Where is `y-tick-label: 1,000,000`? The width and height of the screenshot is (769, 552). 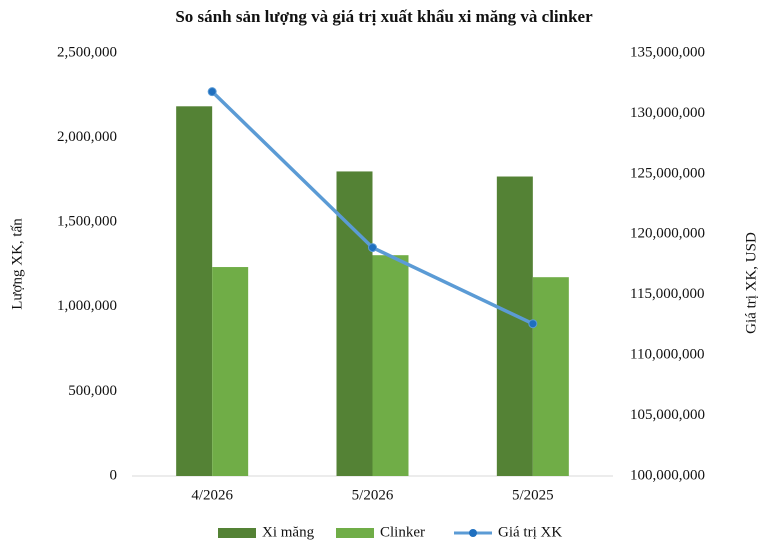
y-tick-label: 1,000,000 is located at coordinates (87, 306).